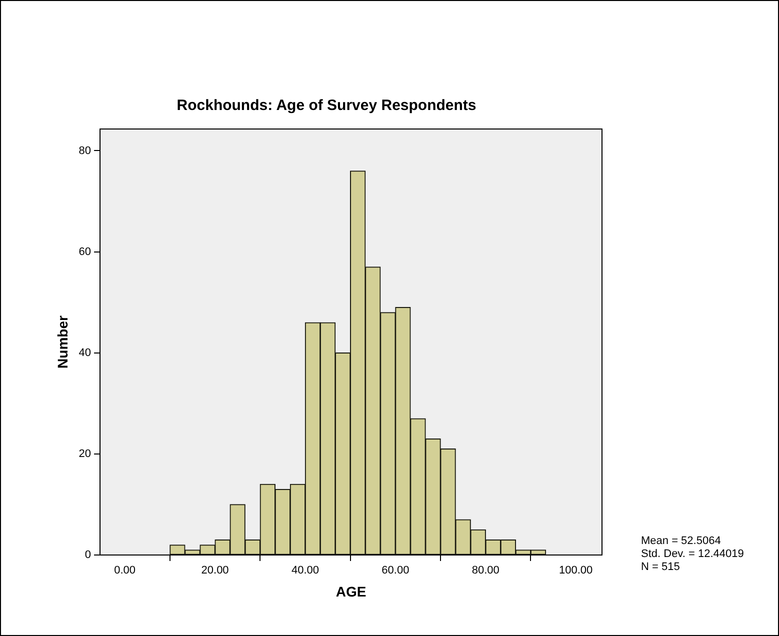 This screenshot has width=779, height=636. Describe the element at coordinates (85, 352) in the screenshot. I see `y-tick-label: 40` at that location.